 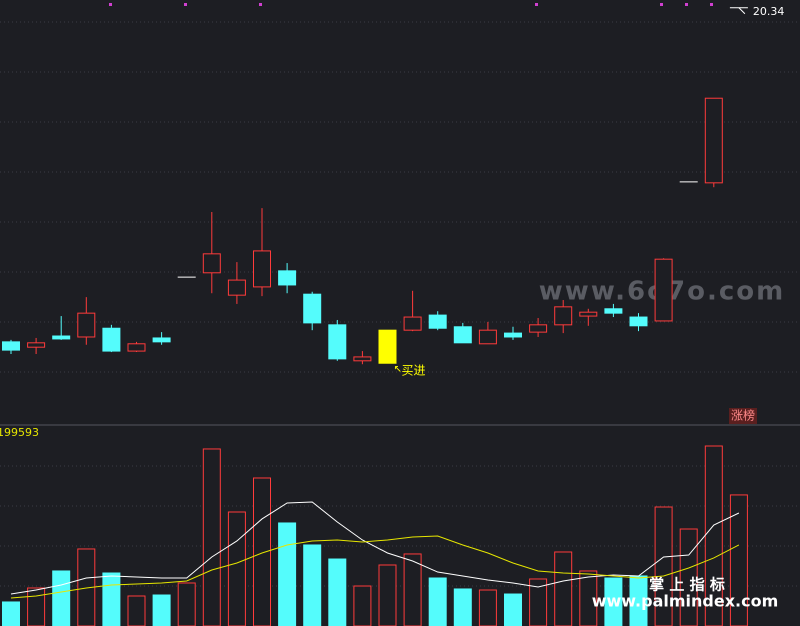 What do you see at coordinates (414, 371) in the screenshot?
I see `signal-label: 买进` at bounding box center [414, 371].